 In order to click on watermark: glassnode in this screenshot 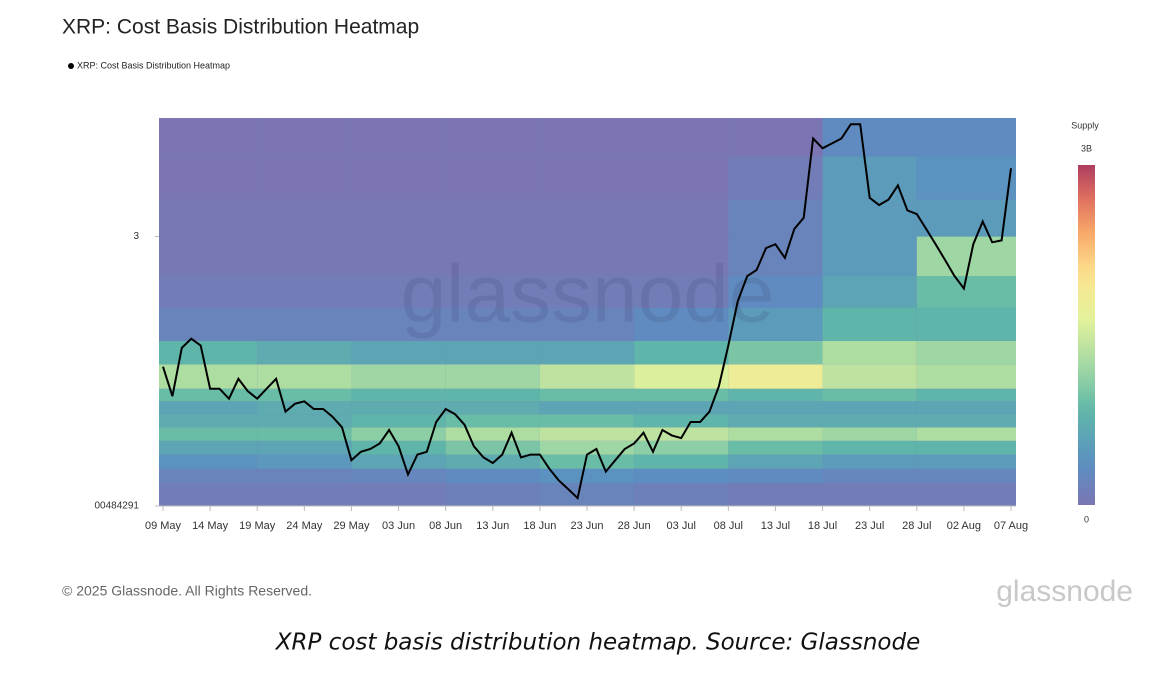, I will do `click(588, 294)`.